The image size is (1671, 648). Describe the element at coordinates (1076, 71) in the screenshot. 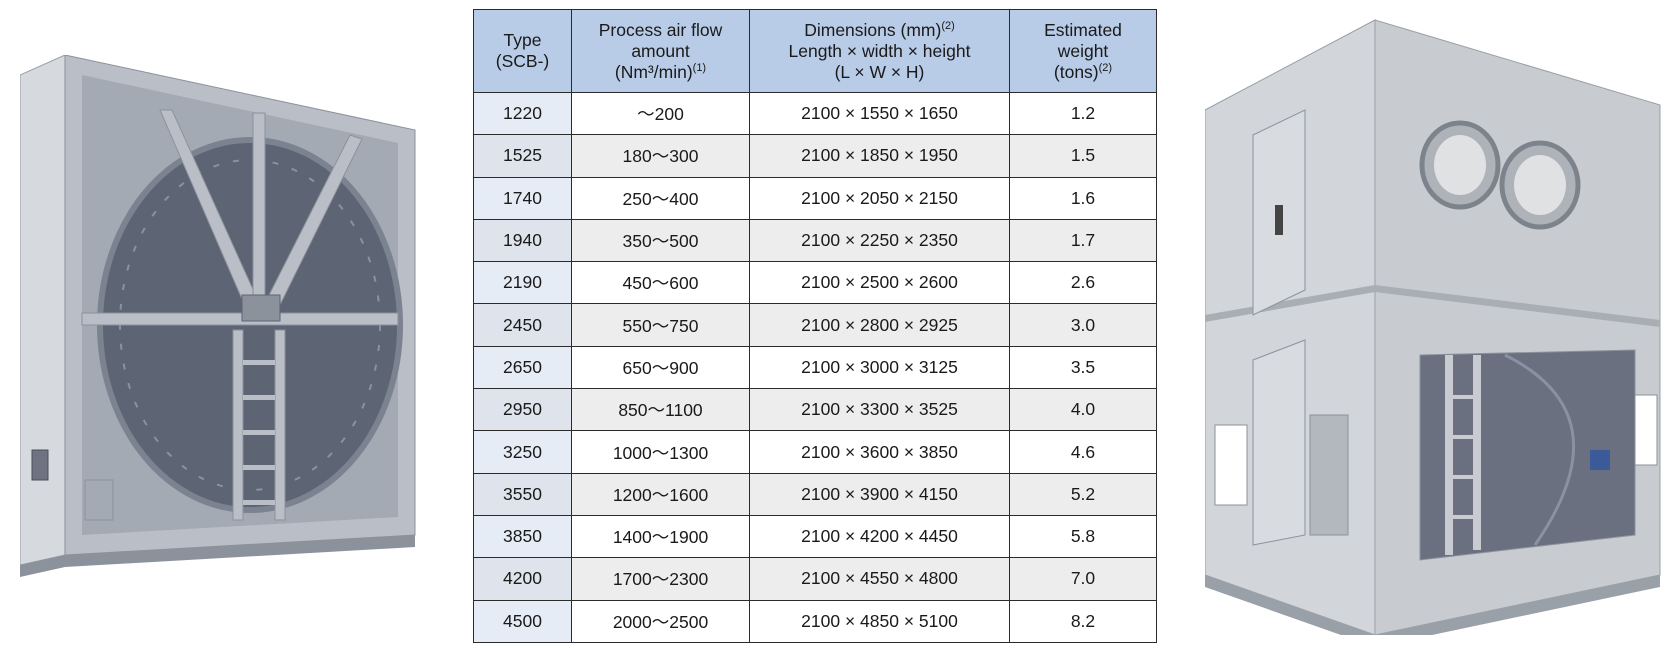

I see `header-unit: (tons)` at that location.